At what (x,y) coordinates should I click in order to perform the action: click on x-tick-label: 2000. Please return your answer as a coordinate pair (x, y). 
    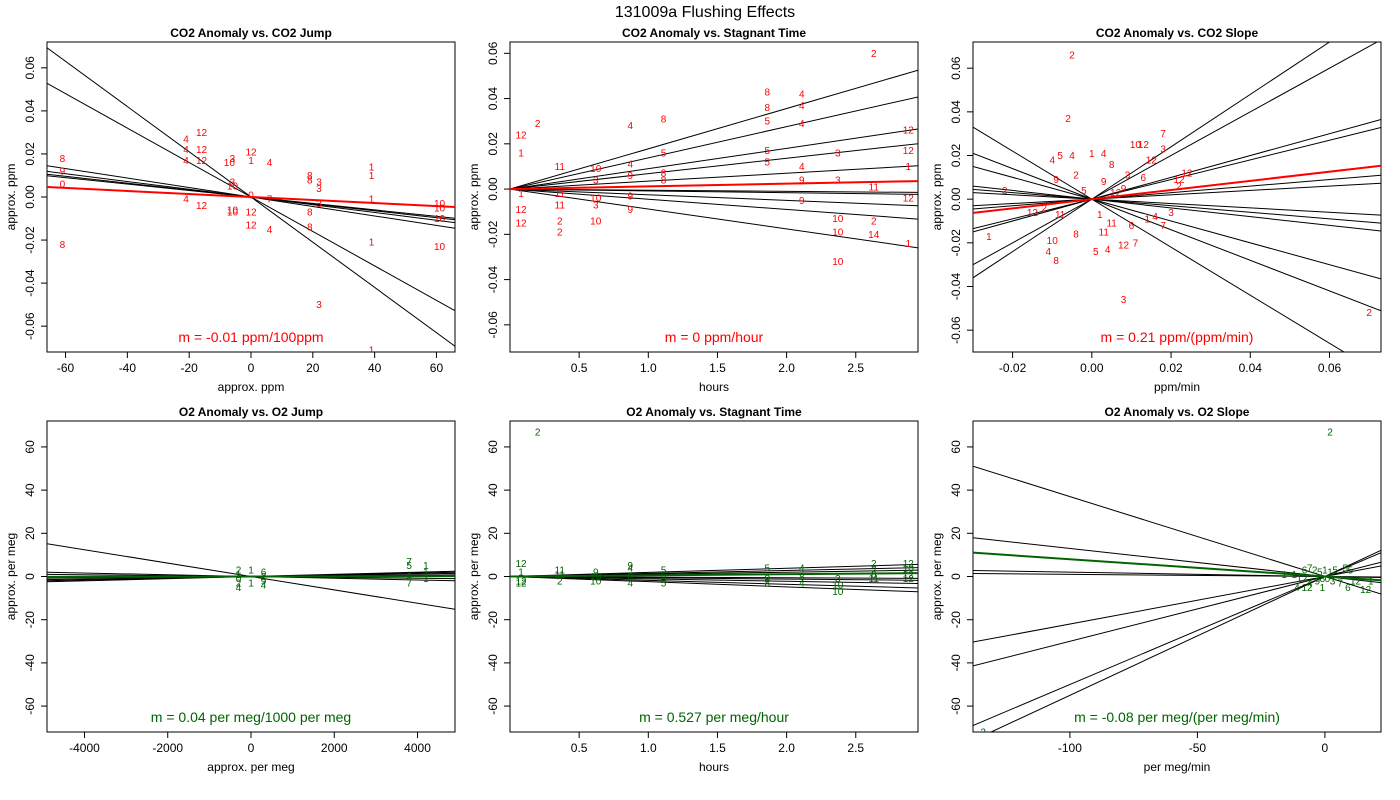
    Looking at the image, I should click on (334, 748).